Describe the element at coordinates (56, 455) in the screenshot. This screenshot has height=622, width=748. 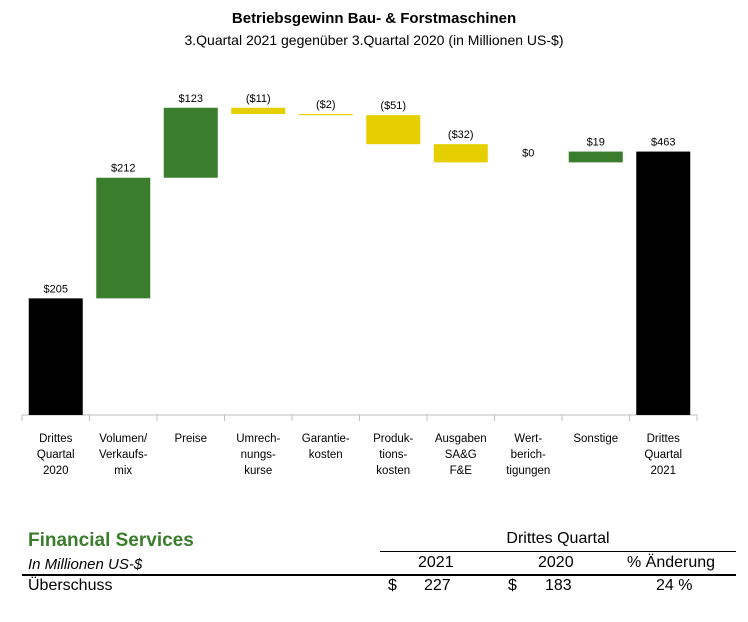
I see `category-label-1: Drittes Quartal 2020` at that location.